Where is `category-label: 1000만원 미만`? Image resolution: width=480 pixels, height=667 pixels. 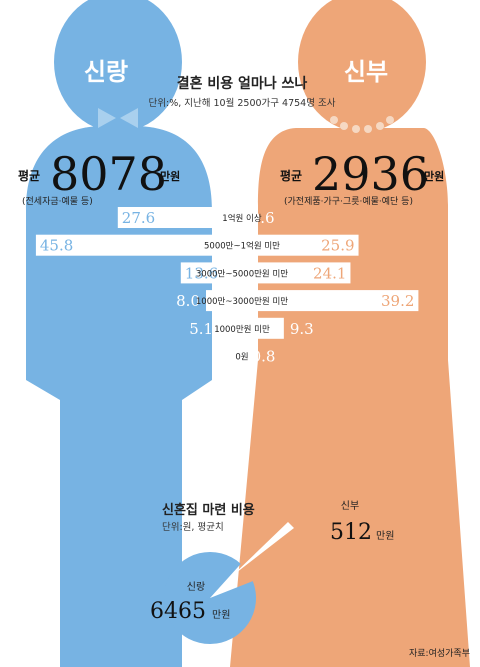 category-label: 1000만원 미만 is located at coordinates (242, 330).